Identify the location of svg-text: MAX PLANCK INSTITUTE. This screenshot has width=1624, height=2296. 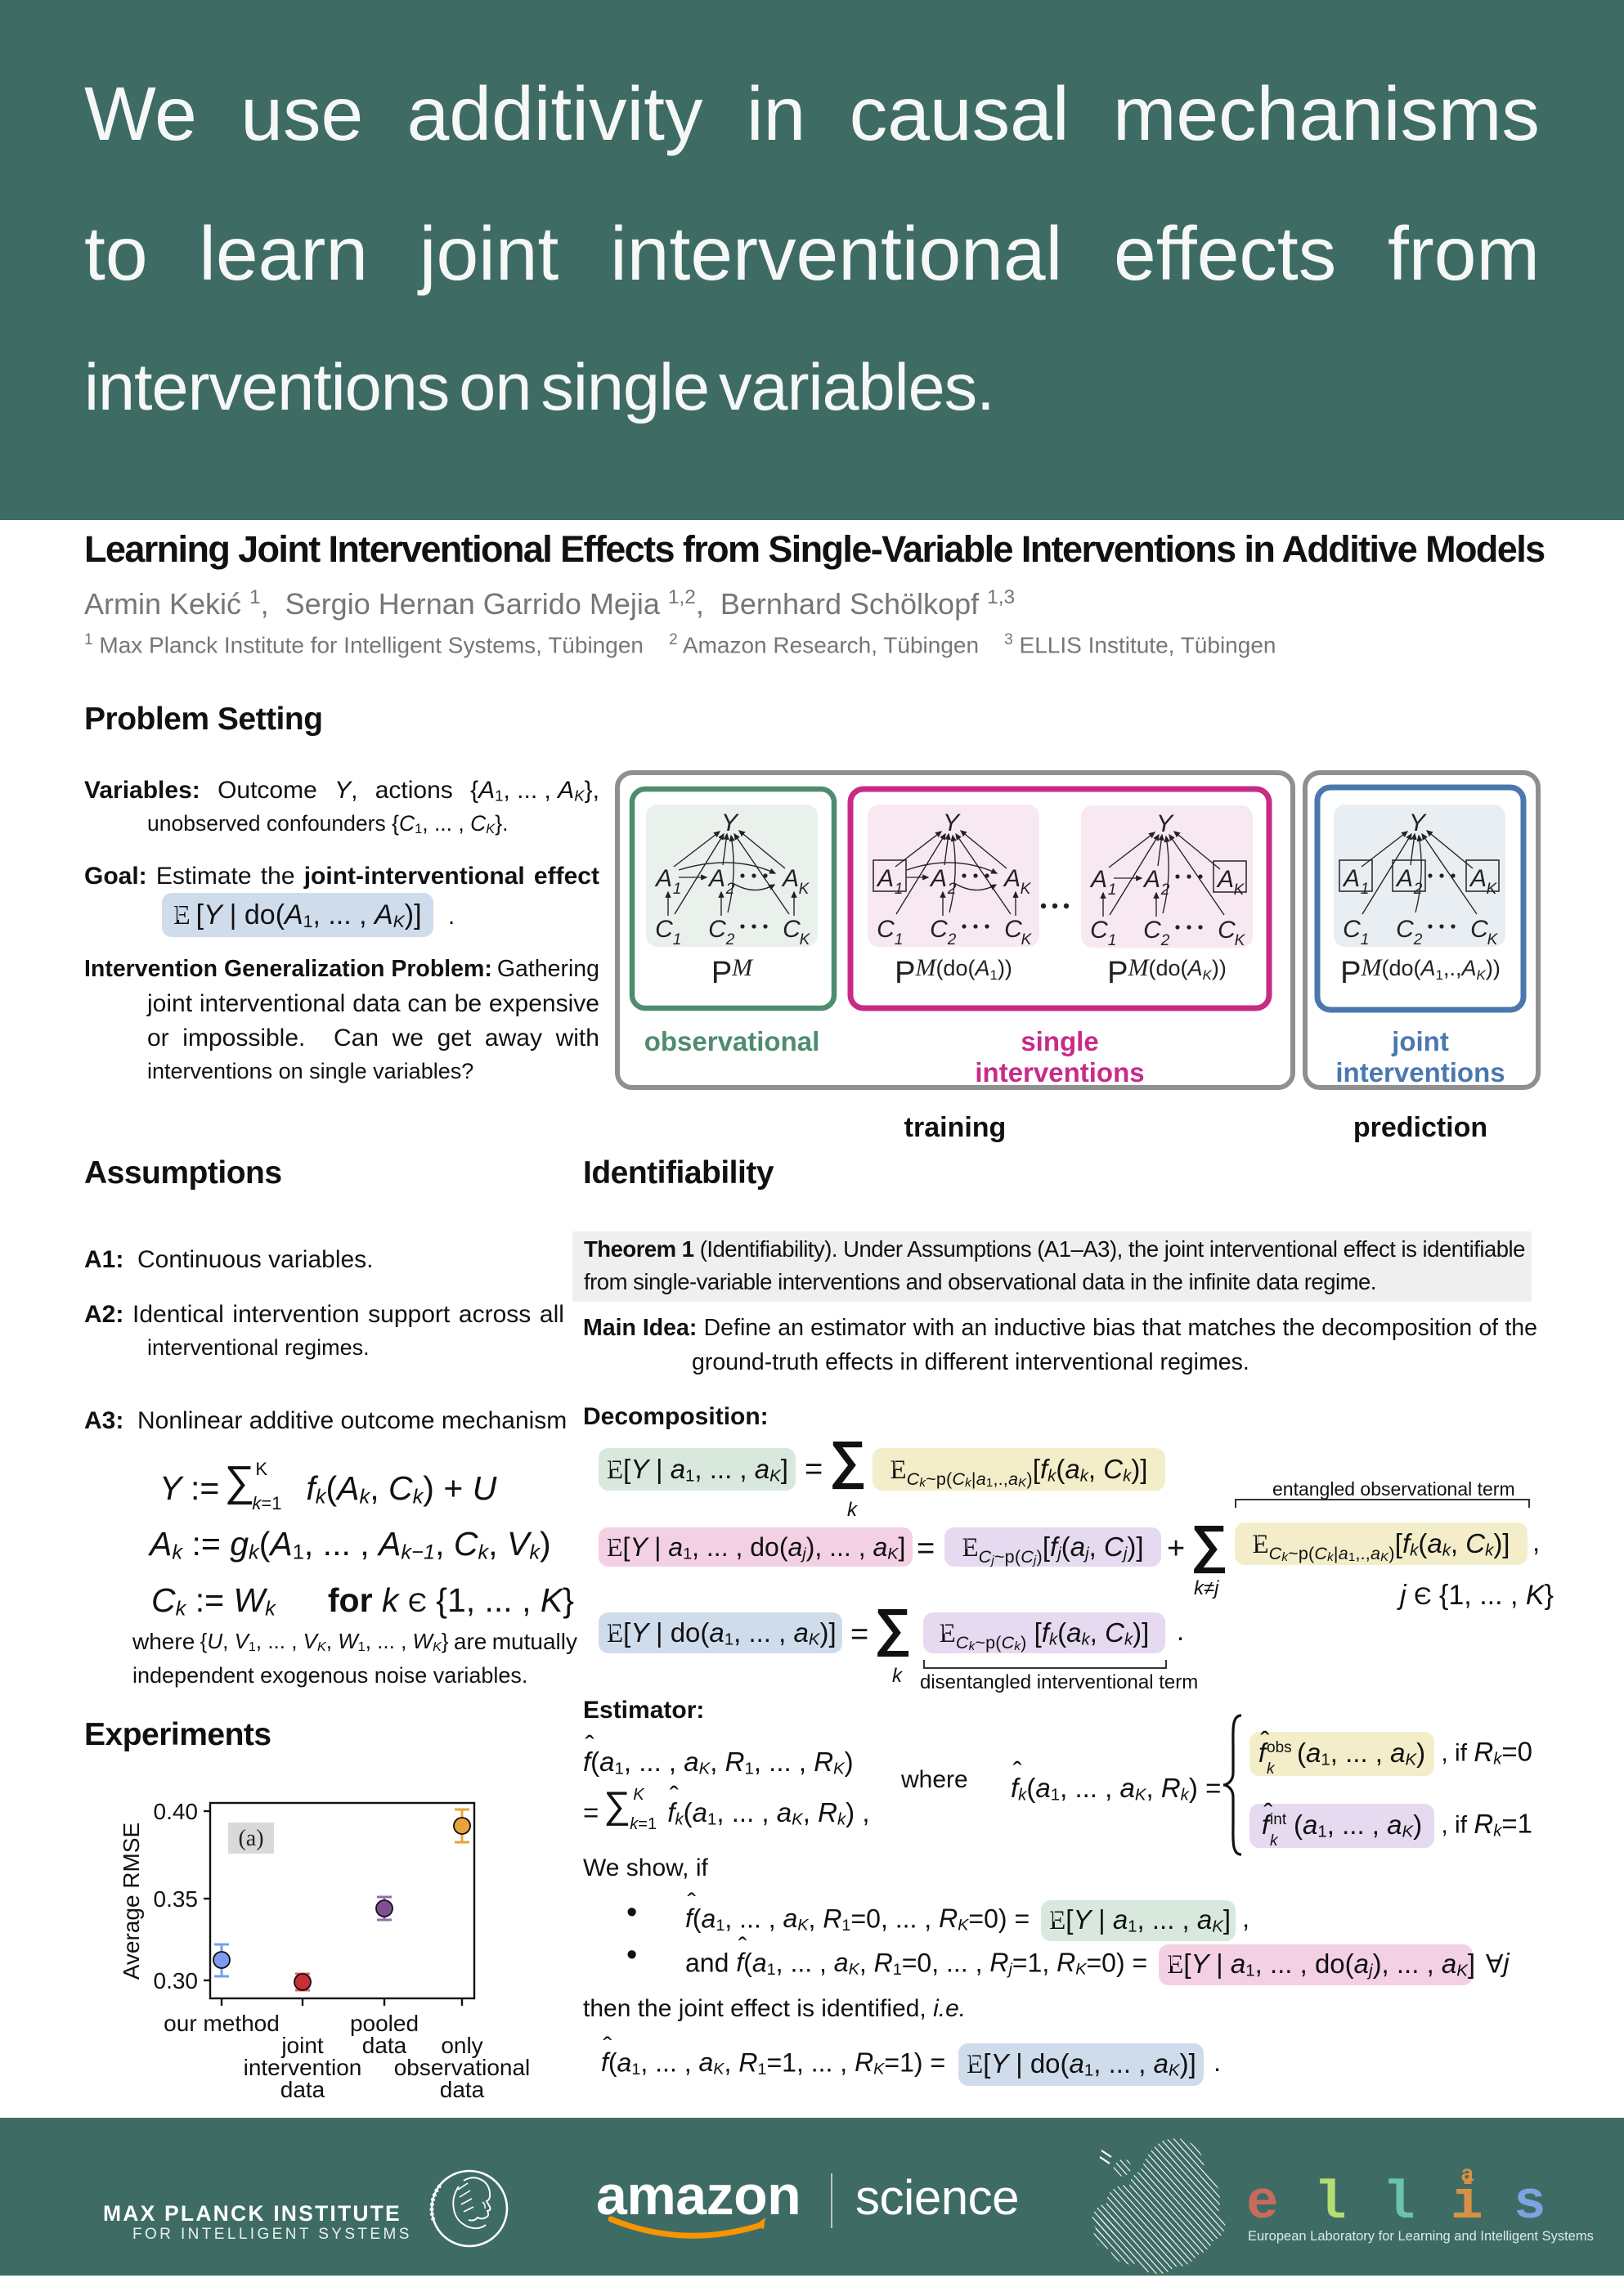
(253, 2213).